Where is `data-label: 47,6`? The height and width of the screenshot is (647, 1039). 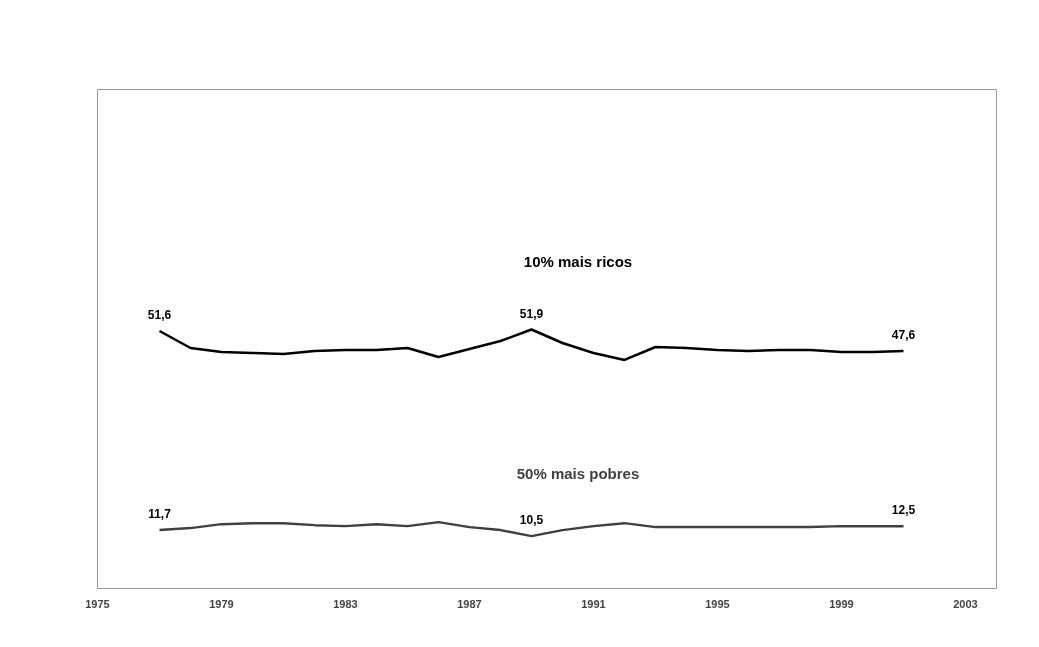
data-label: 47,6 is located at coordinates (903, 334).